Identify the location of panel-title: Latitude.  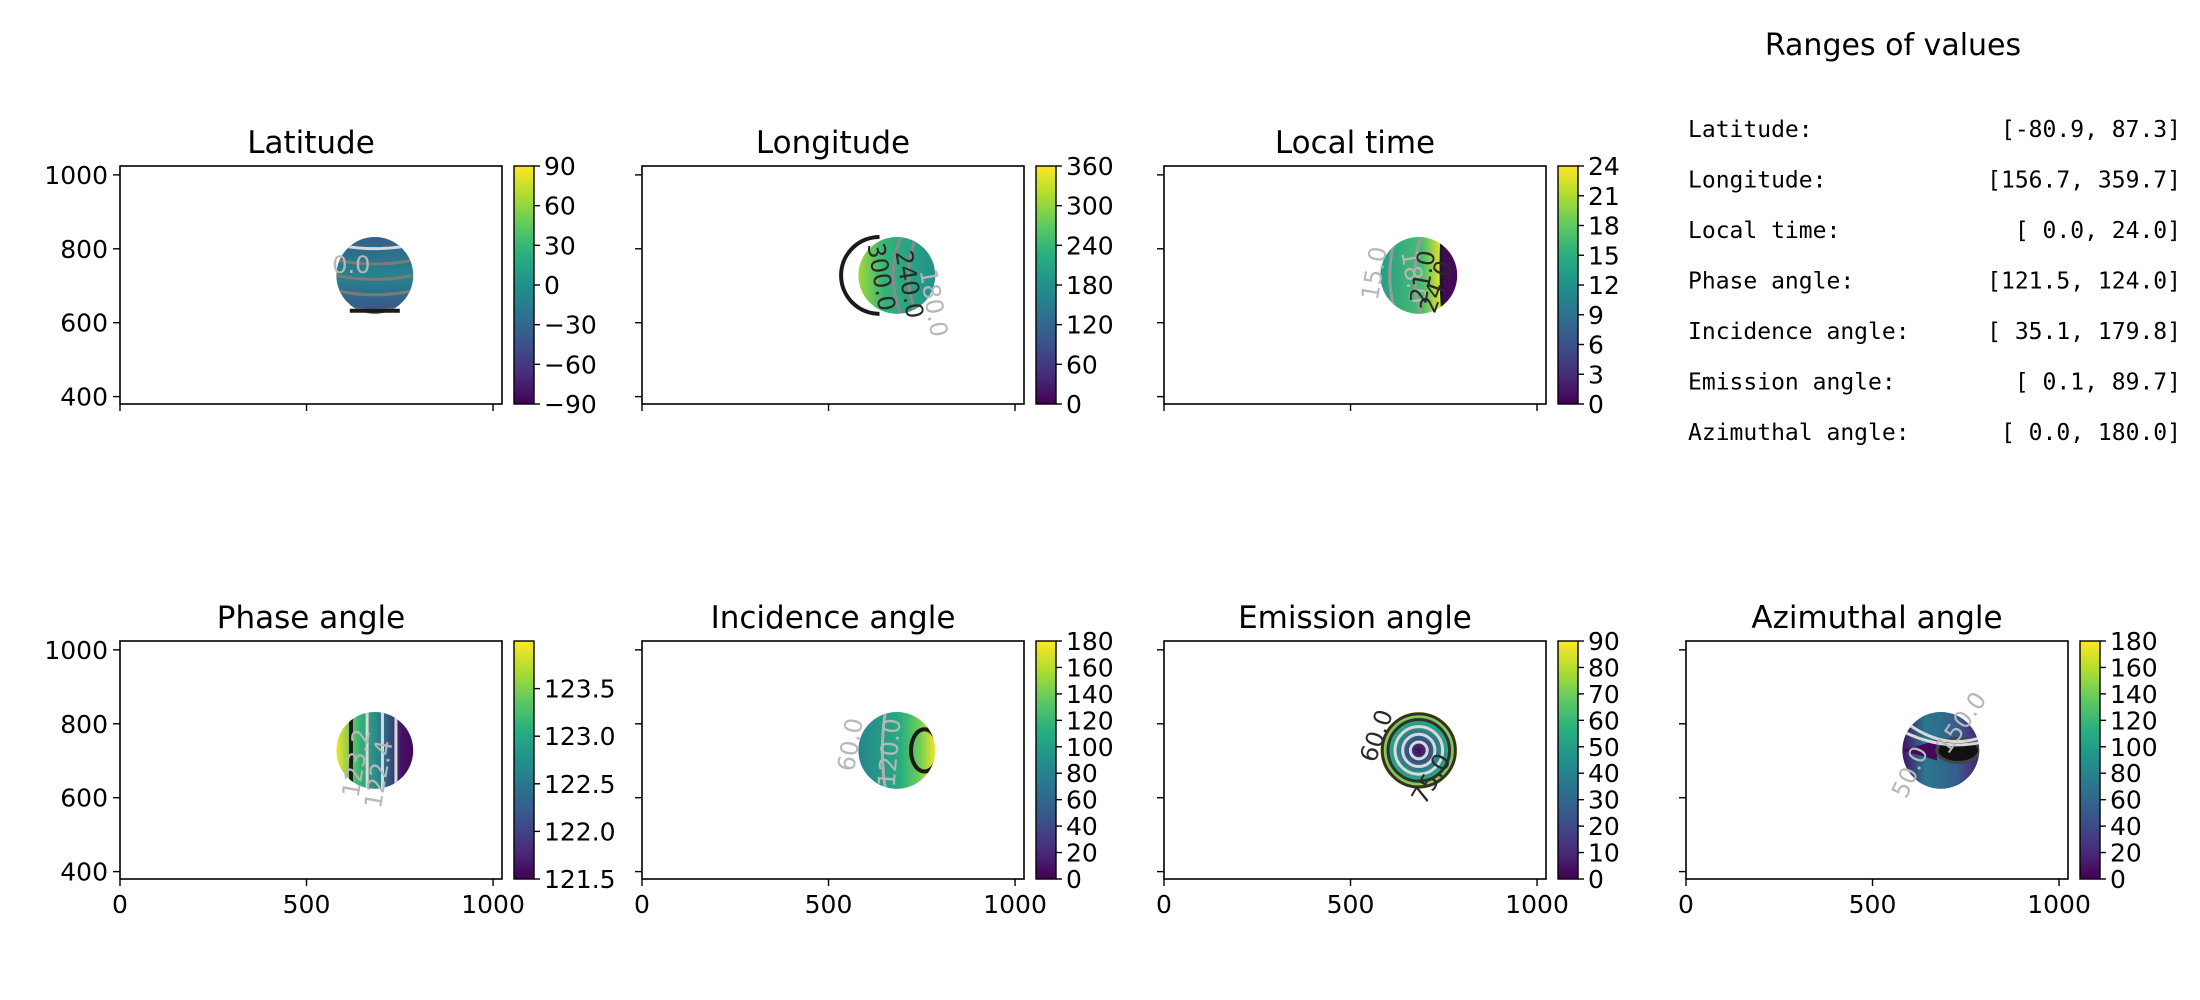
(311, 143).